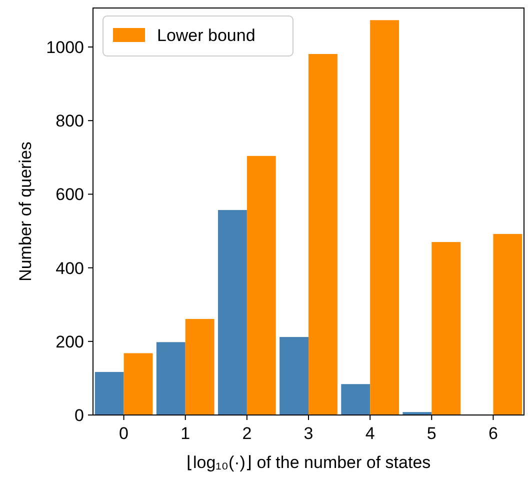 Image resolution: width=532 pixels, height=480 pixels. I want to click on x-tick-label: 0, so click(124, 433).